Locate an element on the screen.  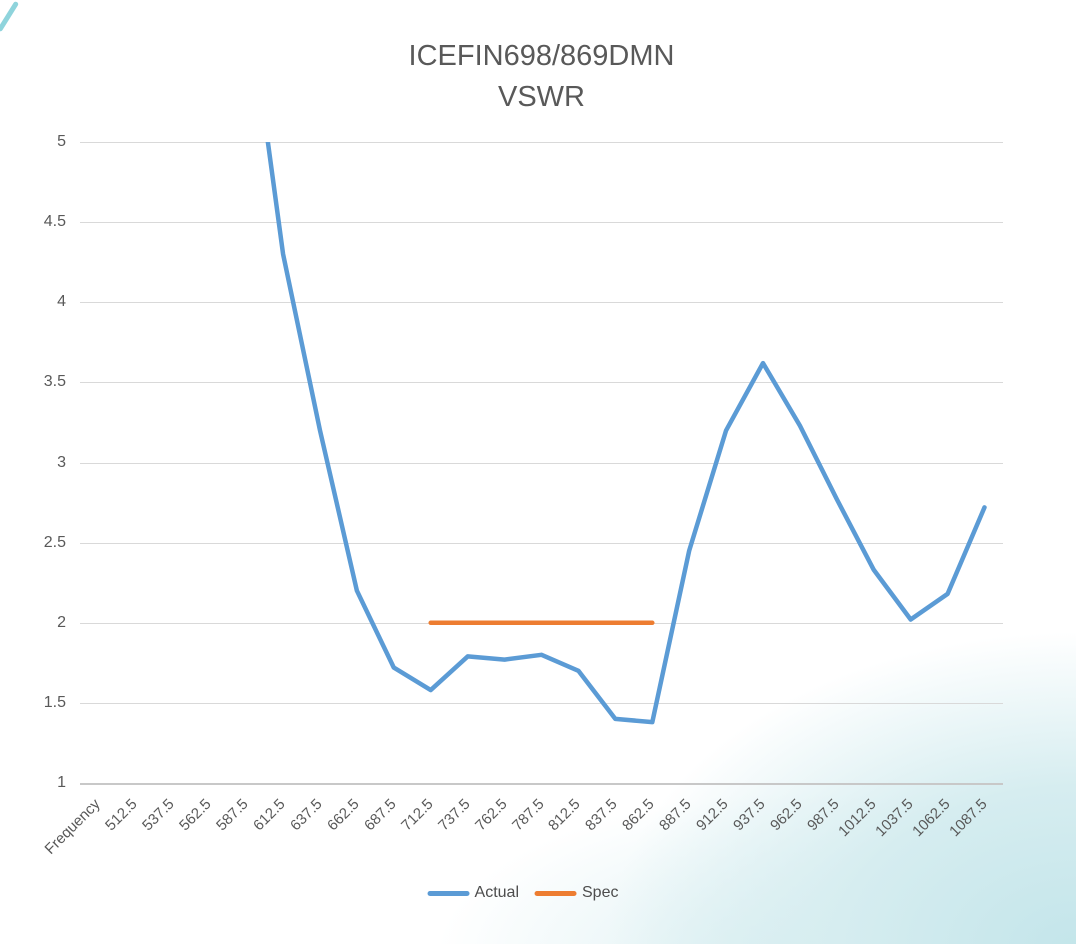
legend-item-actual: Actual is located at coordinates (473, 893).